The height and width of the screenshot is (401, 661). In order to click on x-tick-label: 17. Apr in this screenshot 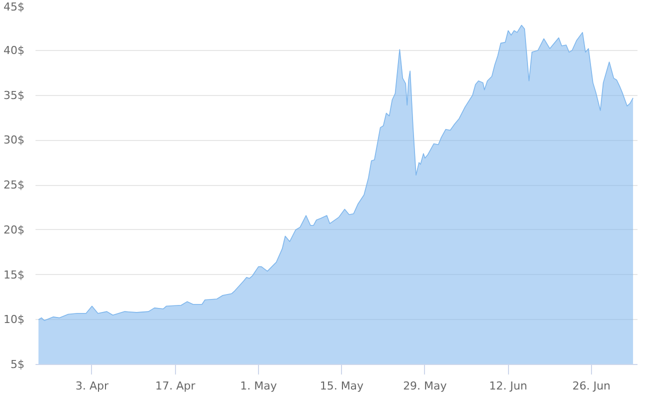, I will do `click(175, 386)`.